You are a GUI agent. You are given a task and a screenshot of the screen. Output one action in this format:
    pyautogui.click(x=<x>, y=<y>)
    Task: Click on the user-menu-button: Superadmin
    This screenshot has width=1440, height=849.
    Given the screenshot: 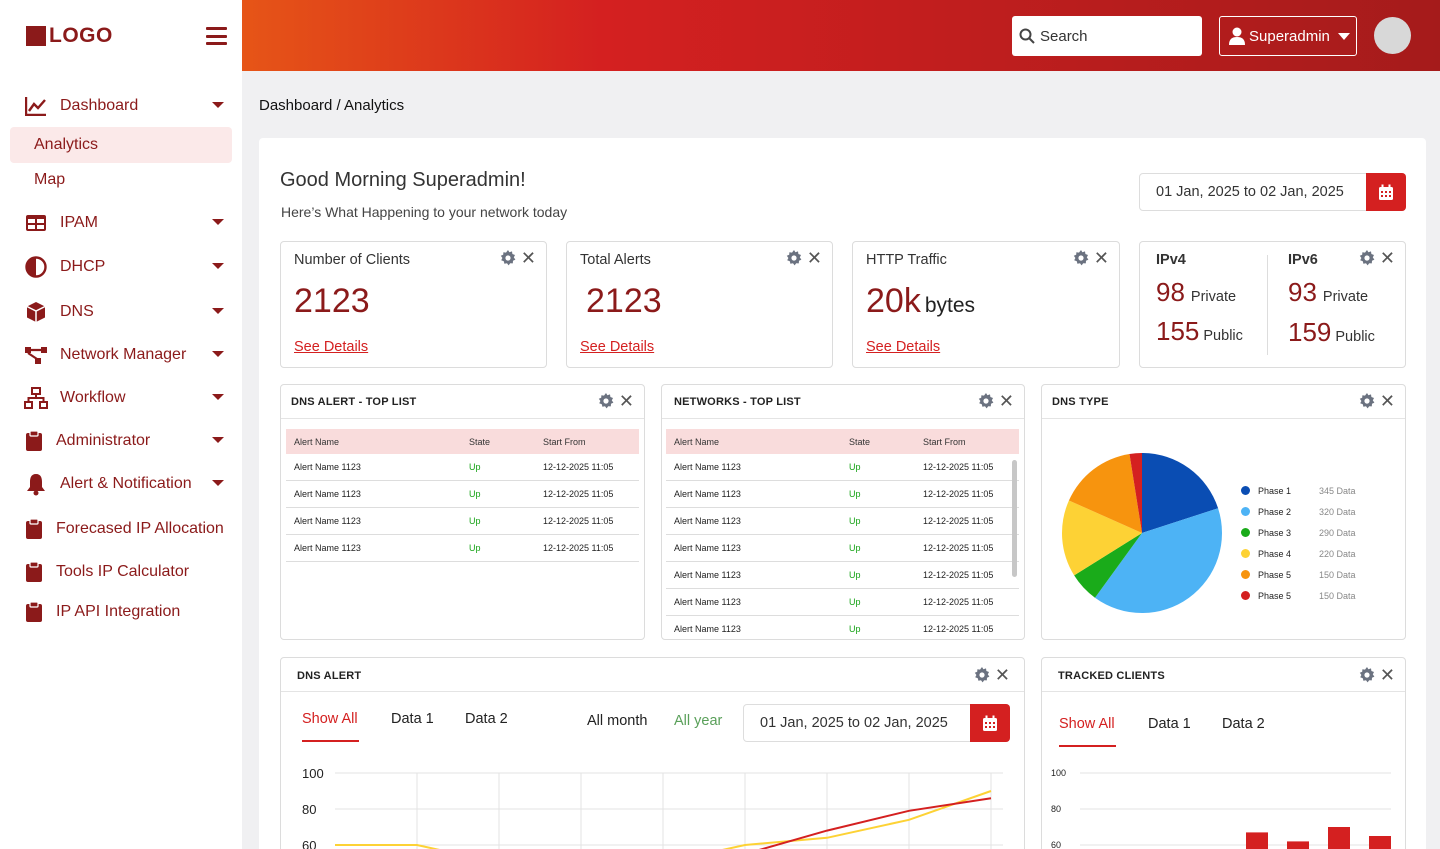 What is the action you would take?
    pyautogui.click(x=1288, y=36)
    